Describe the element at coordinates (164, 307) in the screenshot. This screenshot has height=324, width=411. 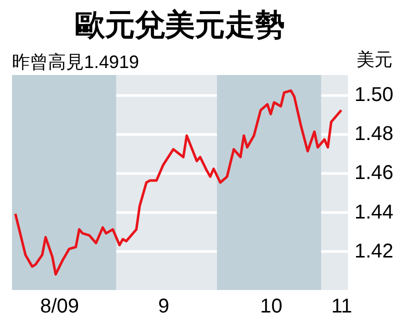
I see `x-tick-label: 9` at that location.